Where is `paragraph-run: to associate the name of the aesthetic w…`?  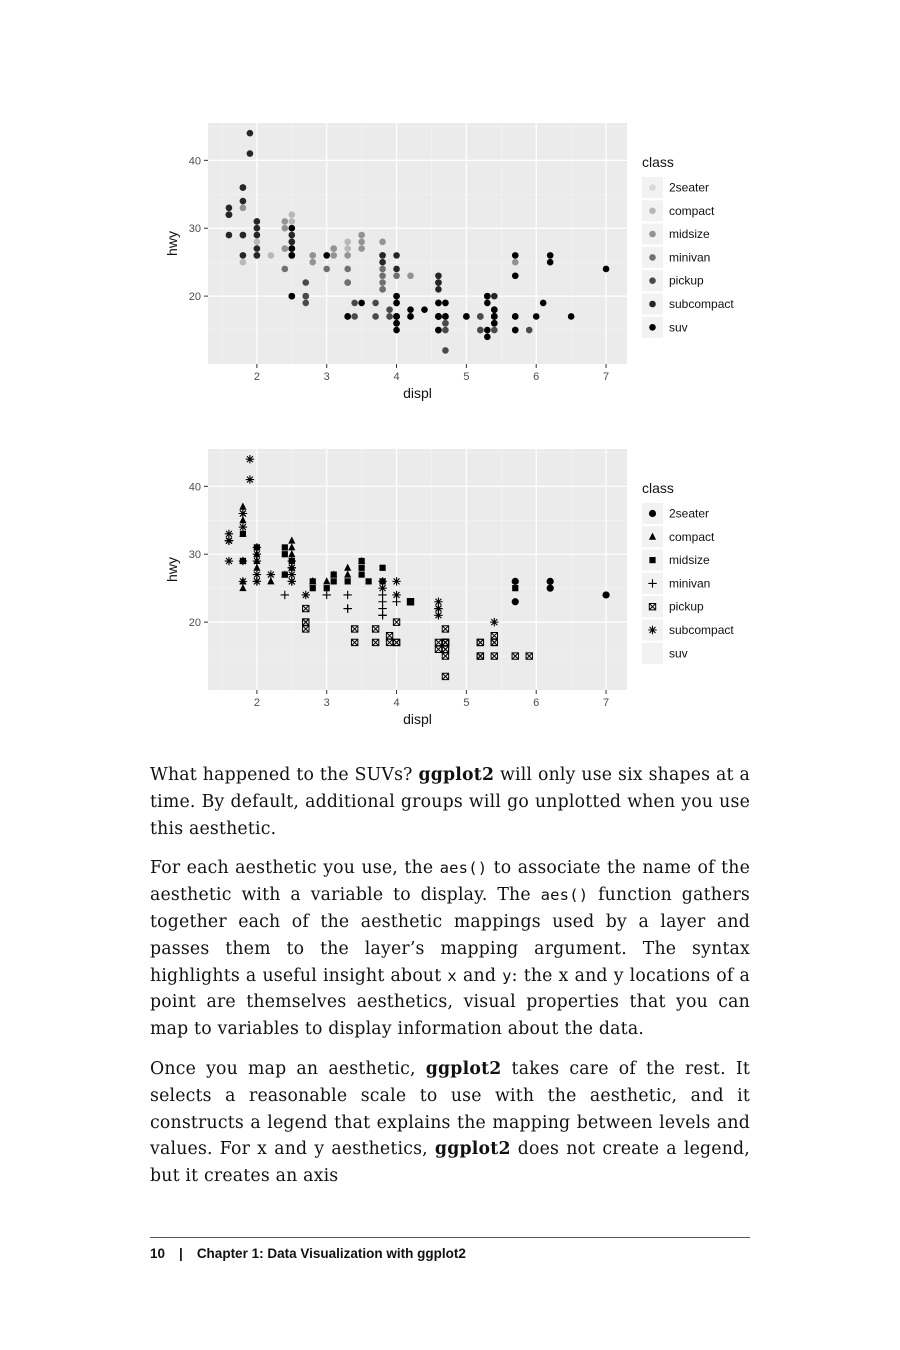
paragraph-run: to associate the name of the aesthetic w… is located at coordinates (450, 882).